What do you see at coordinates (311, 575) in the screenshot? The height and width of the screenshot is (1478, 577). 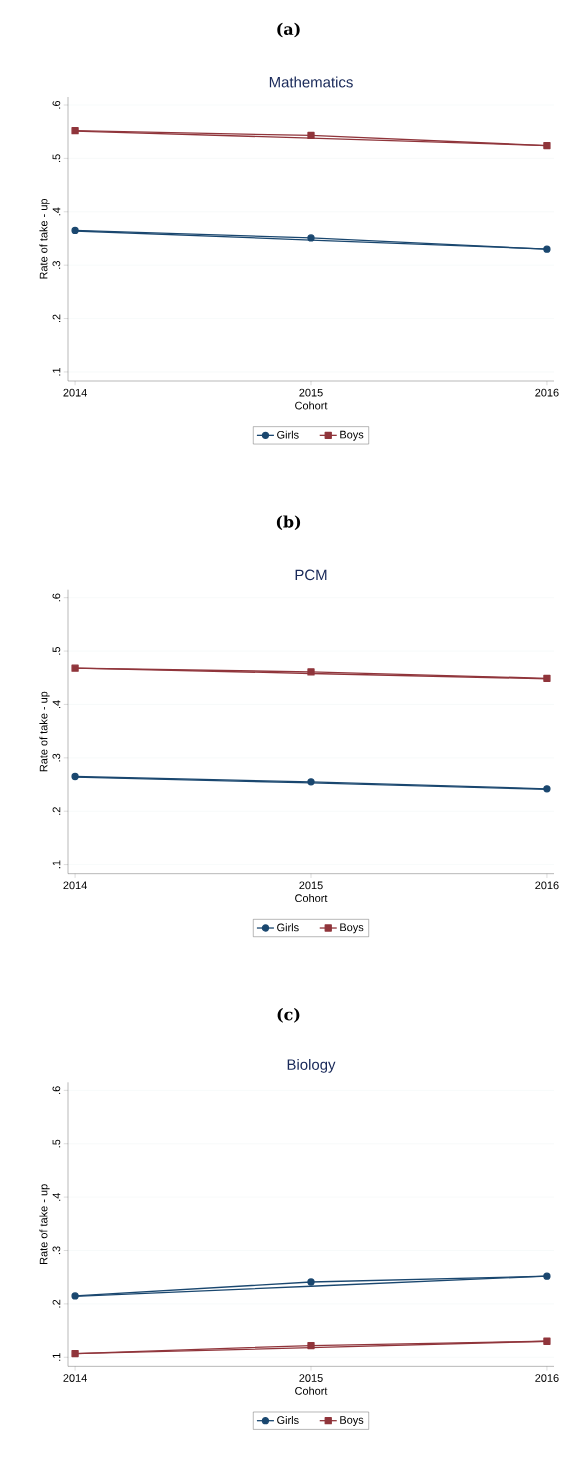 I see `chart-subtitle: PCM` at bounding box center [311, 575].